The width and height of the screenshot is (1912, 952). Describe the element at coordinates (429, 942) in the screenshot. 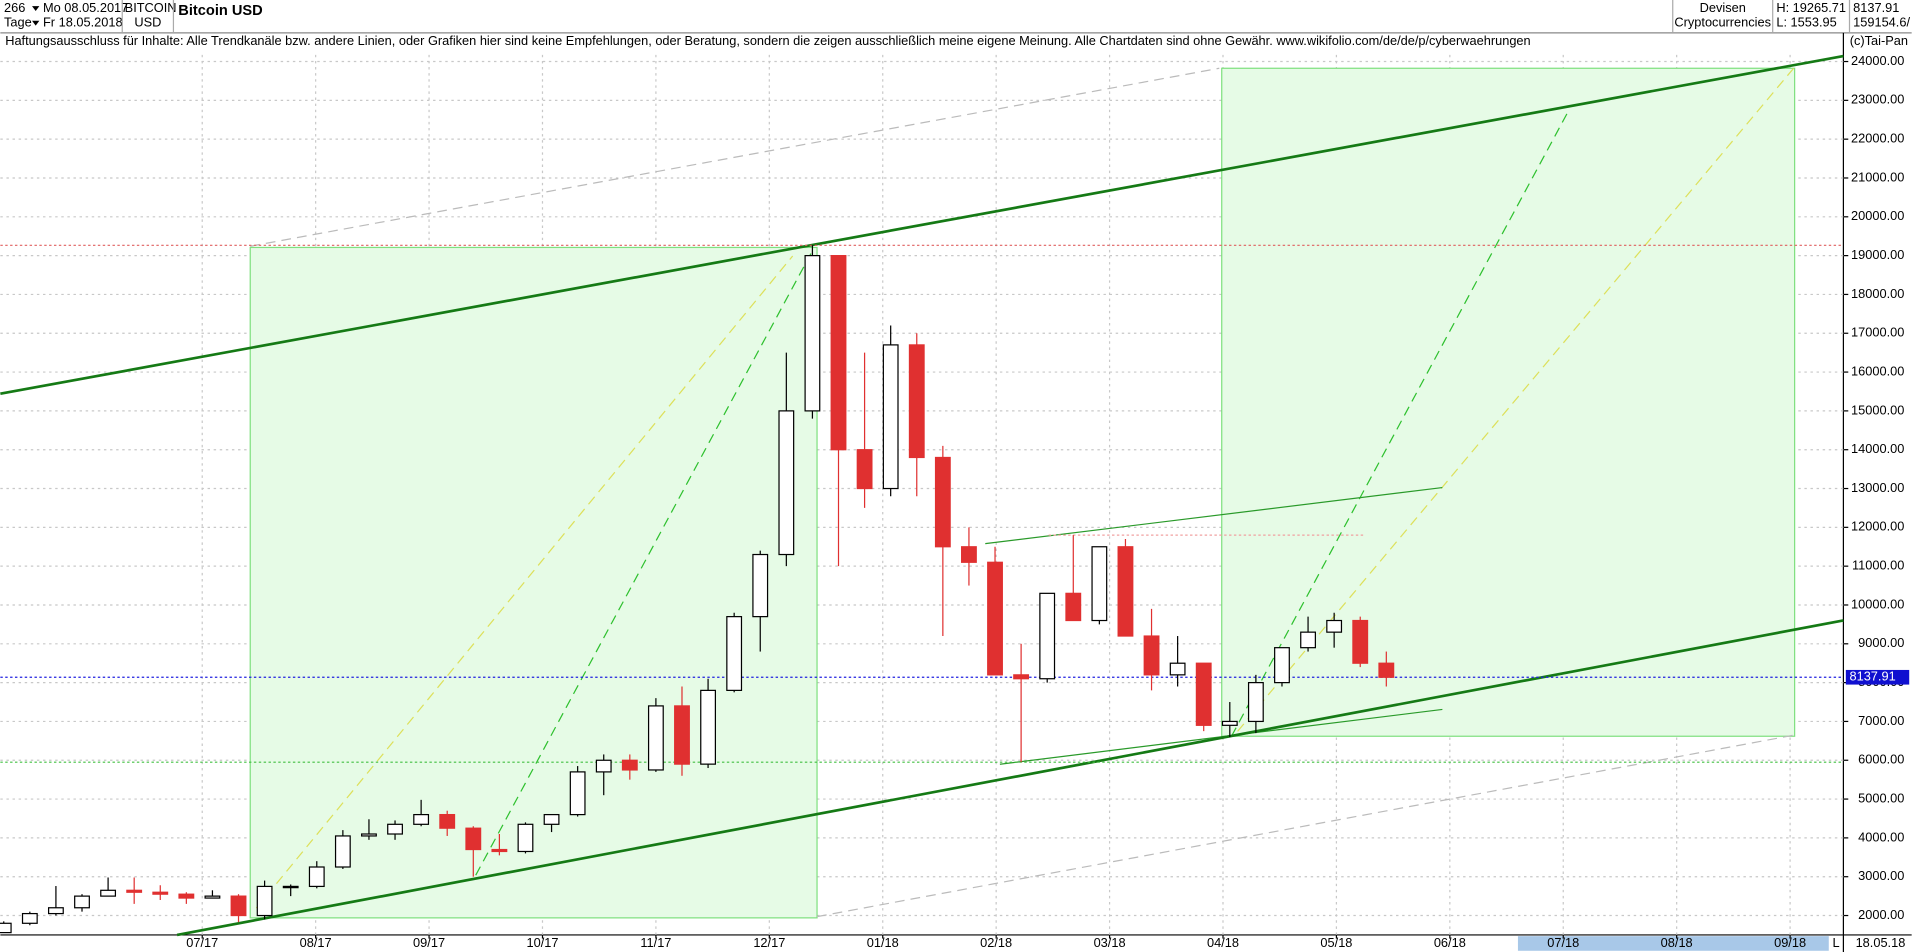

I see `x-tick-label: 09/17` at that location.